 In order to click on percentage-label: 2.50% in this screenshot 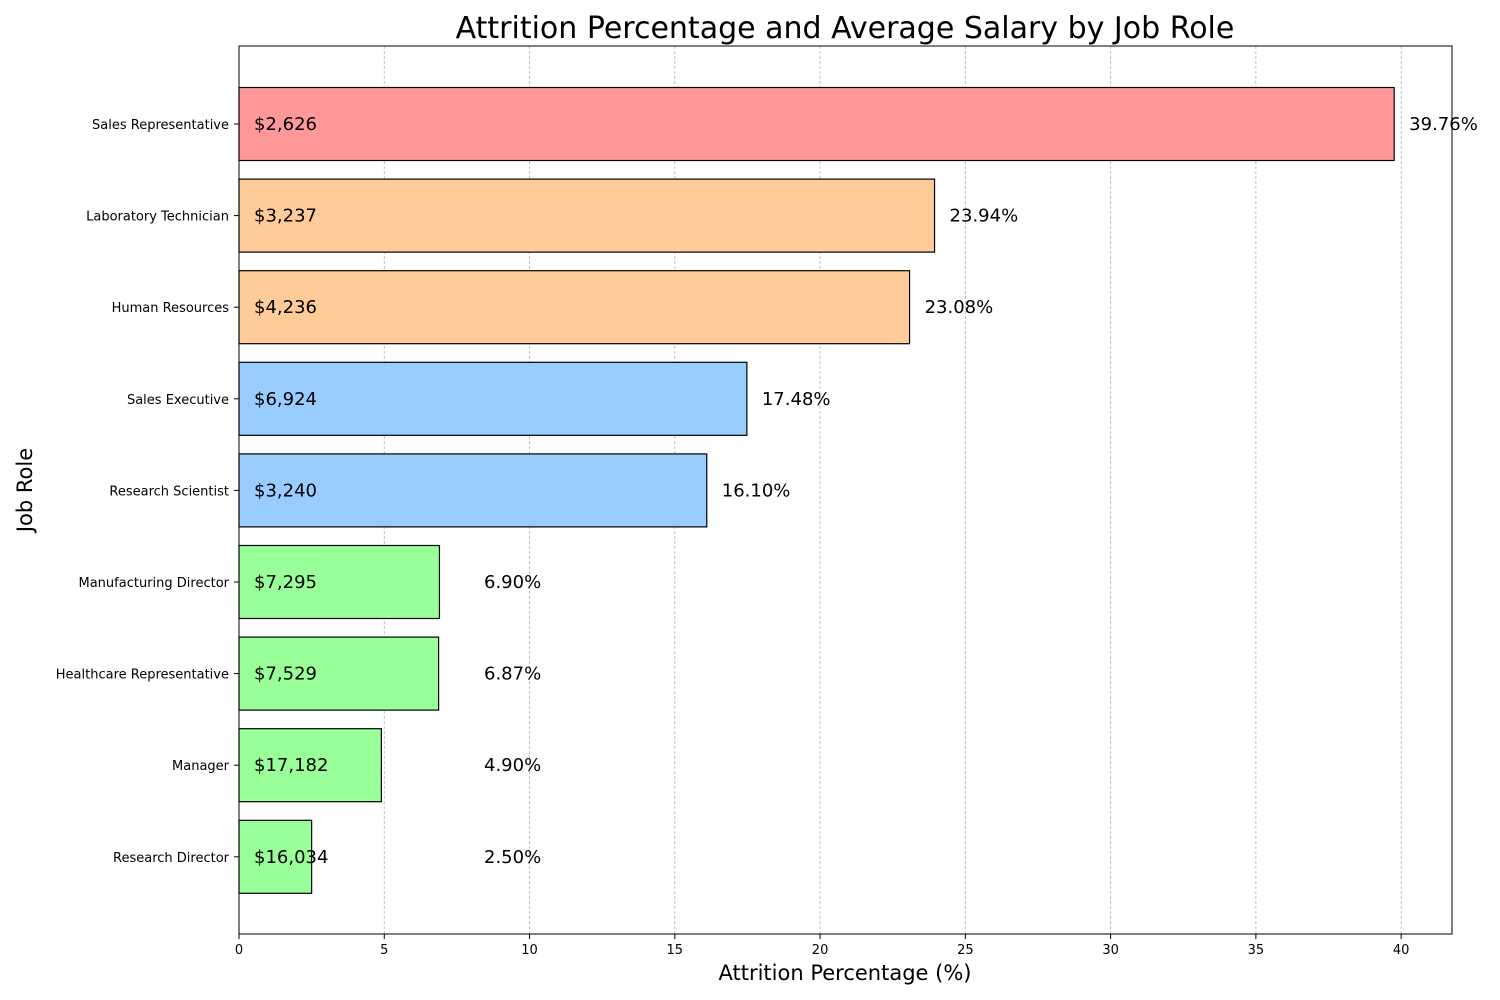, I will do `click(512, 857)`.